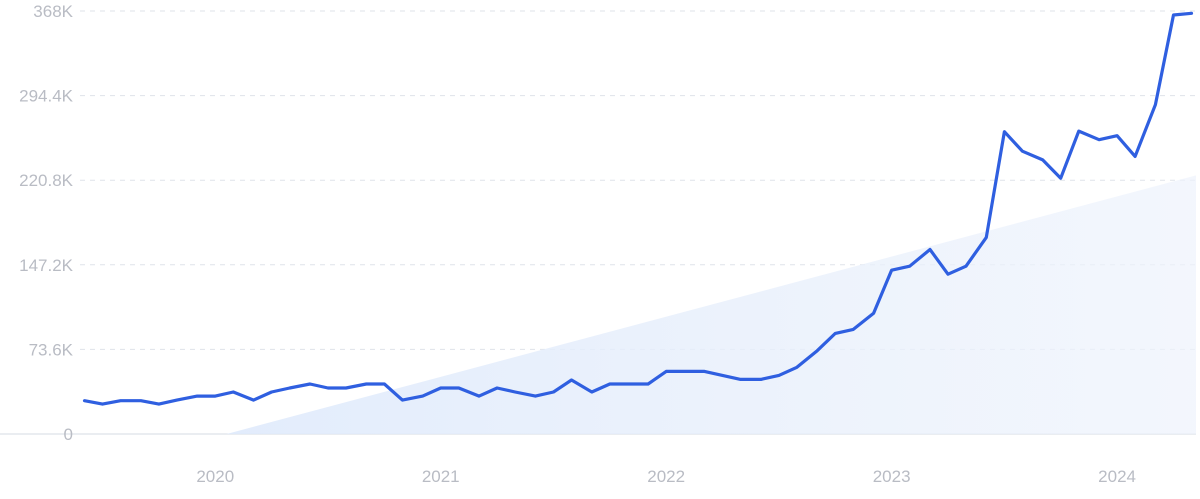  I want to click on x-tick-label: 2022, so click(666, 476).